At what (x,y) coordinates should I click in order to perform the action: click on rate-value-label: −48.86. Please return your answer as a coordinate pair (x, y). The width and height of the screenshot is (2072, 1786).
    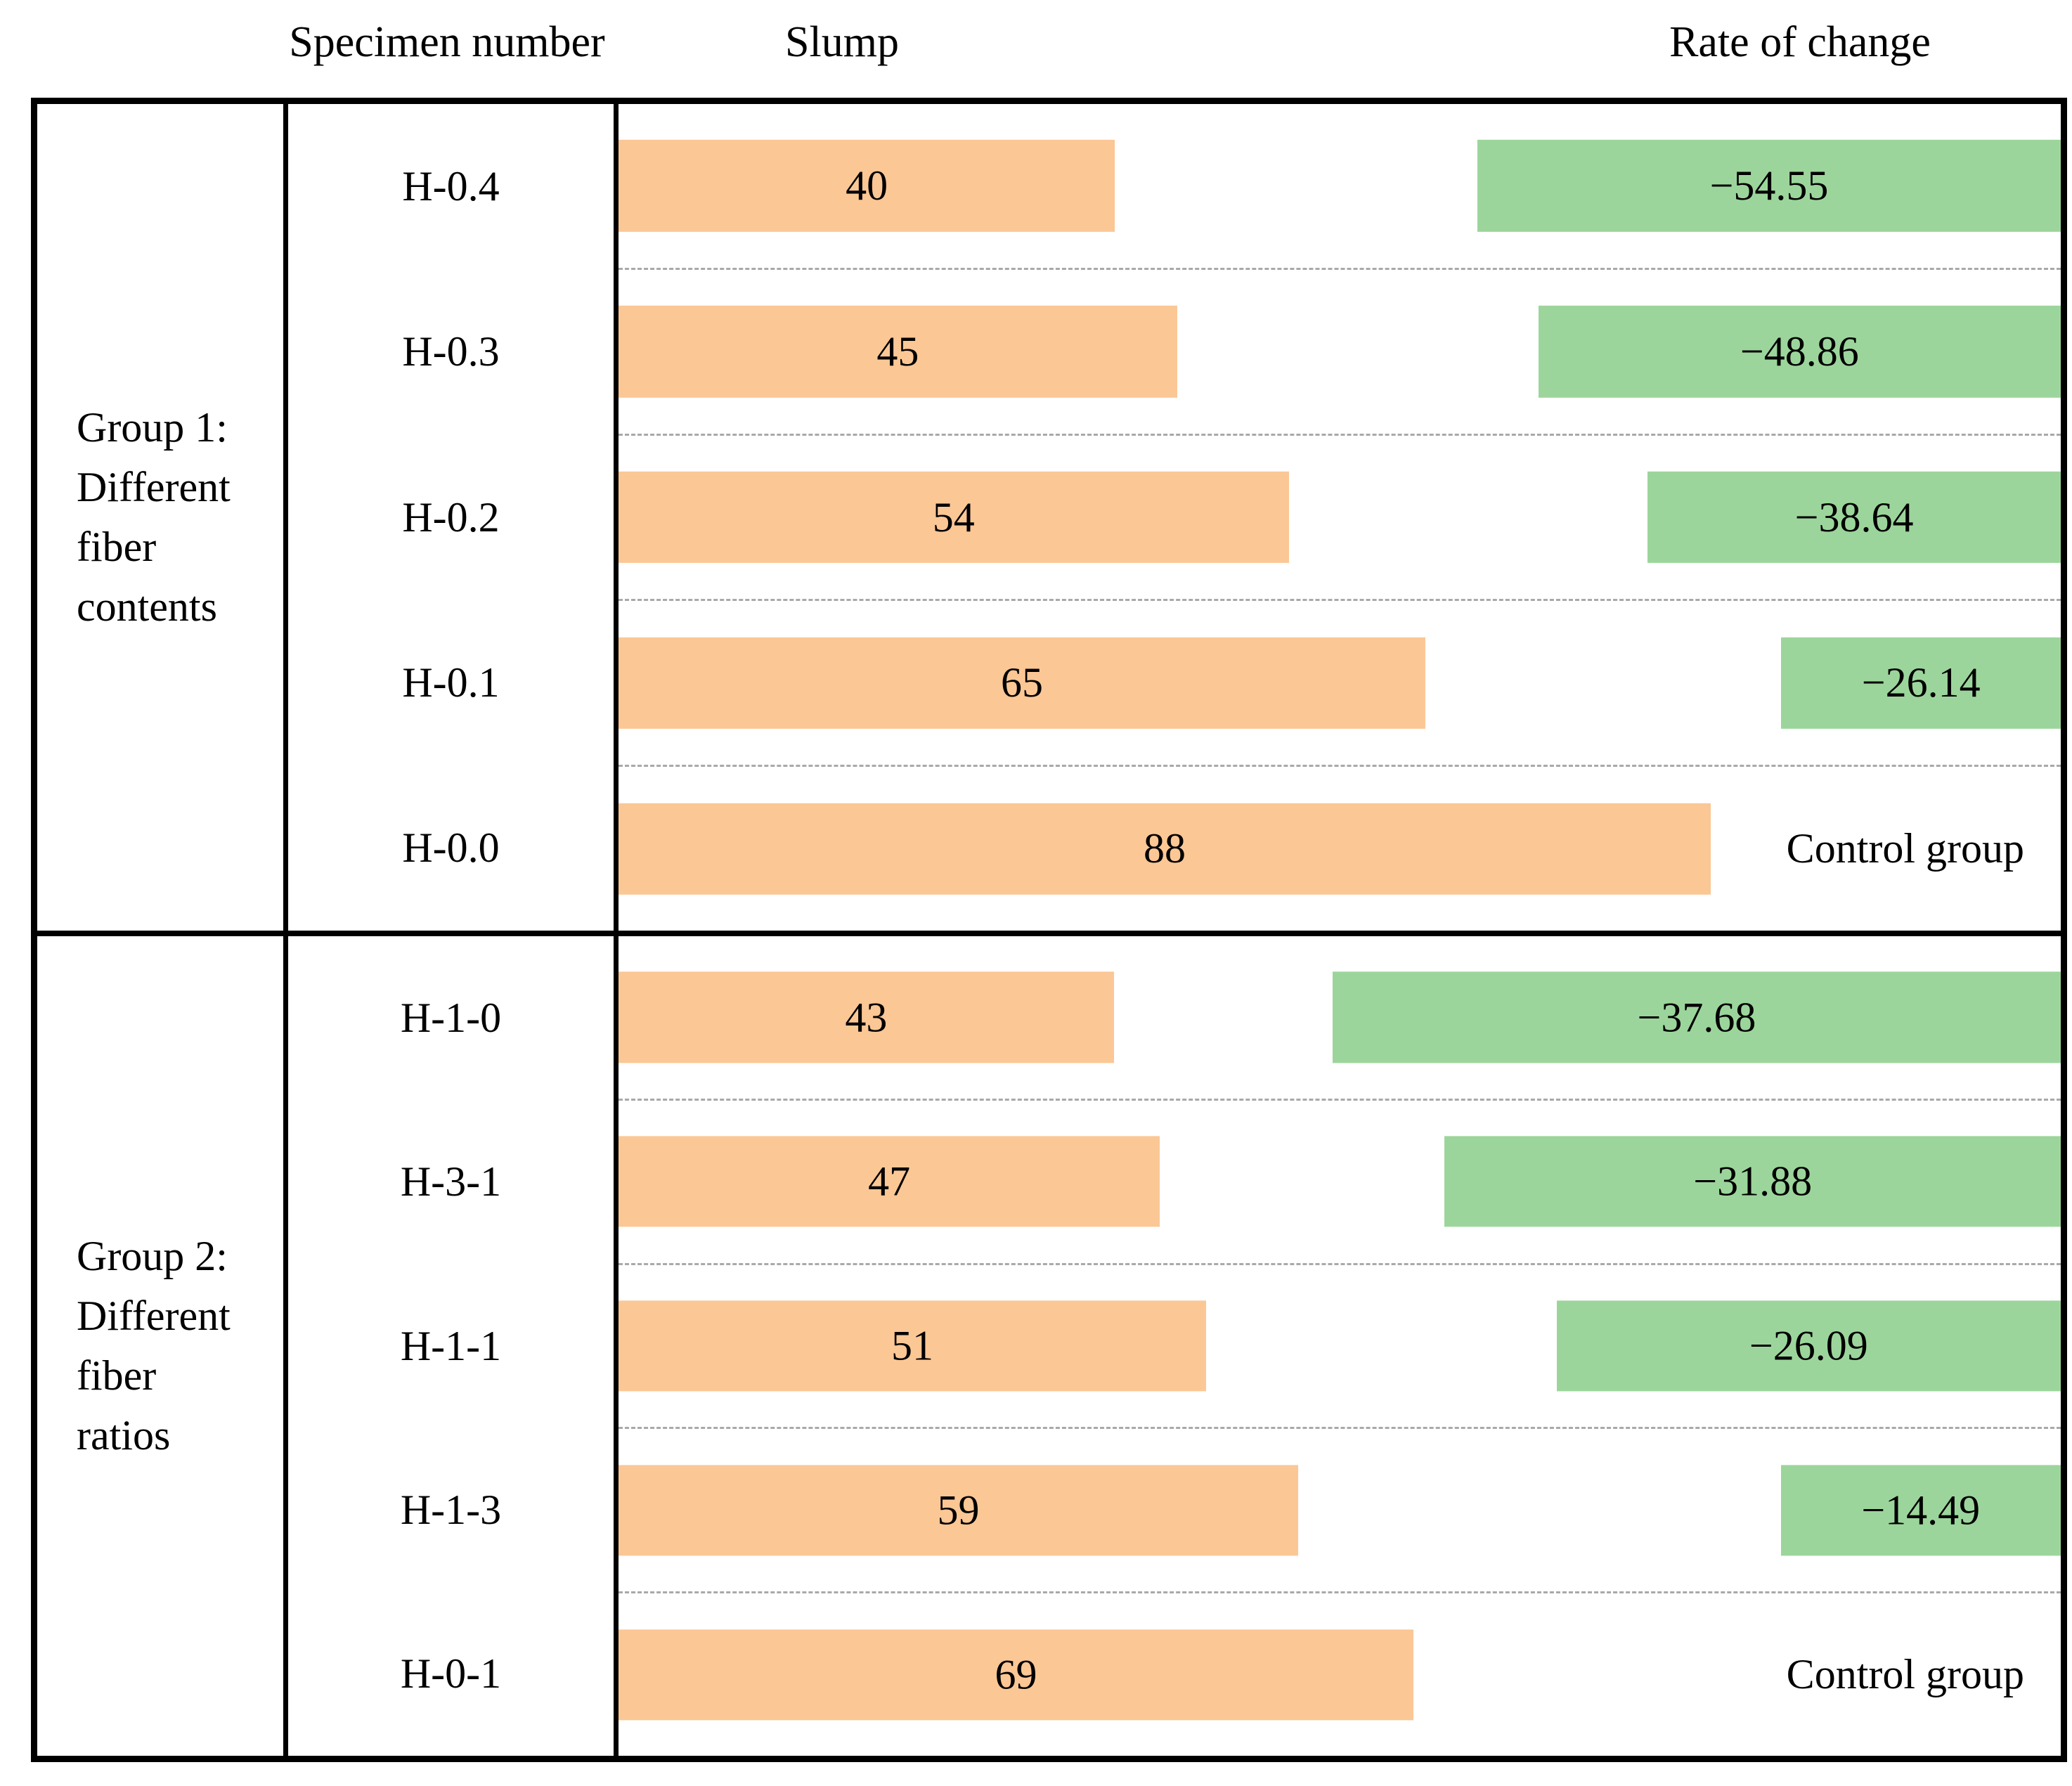
    Looking at the image, I should click on (1799, 351).